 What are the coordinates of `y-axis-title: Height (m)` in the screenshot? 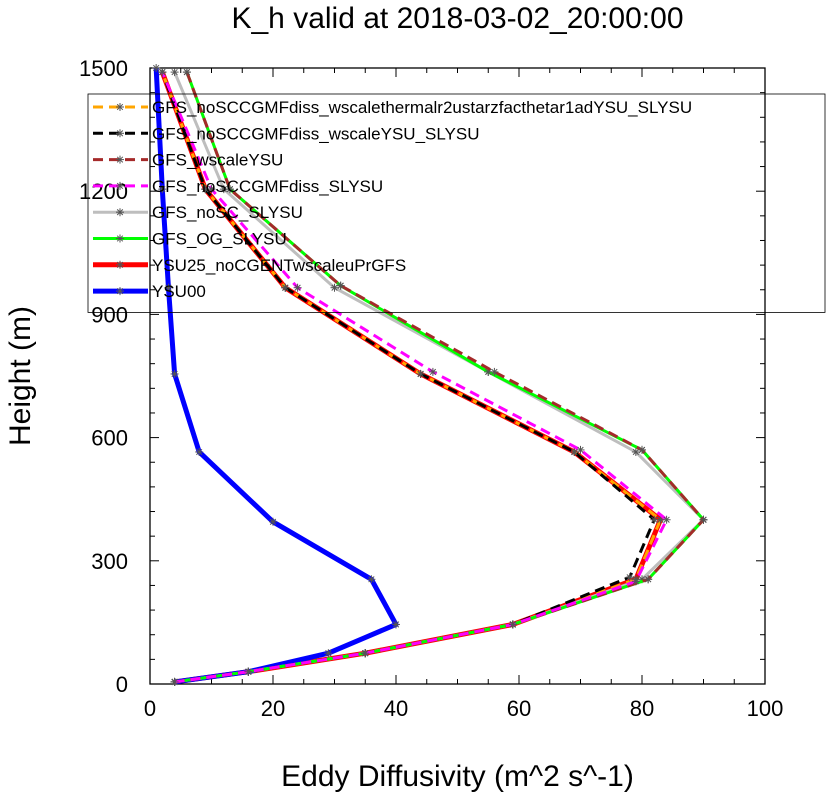 It's located at (20, 376).